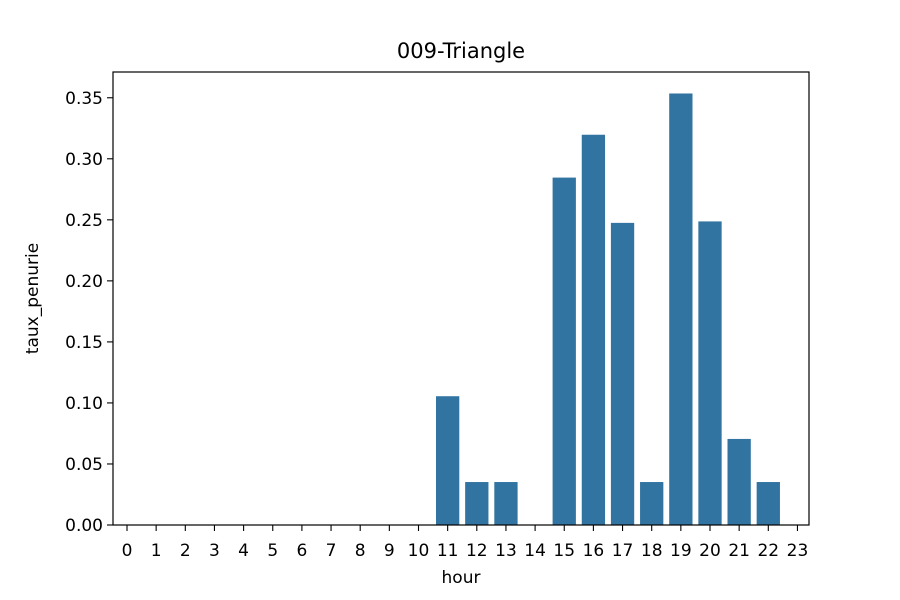 This screenshot has width=900, height=600. Describe the element at coordinates (798, 551) in the screenshot. I see `x-tick-label: 23` at that location.